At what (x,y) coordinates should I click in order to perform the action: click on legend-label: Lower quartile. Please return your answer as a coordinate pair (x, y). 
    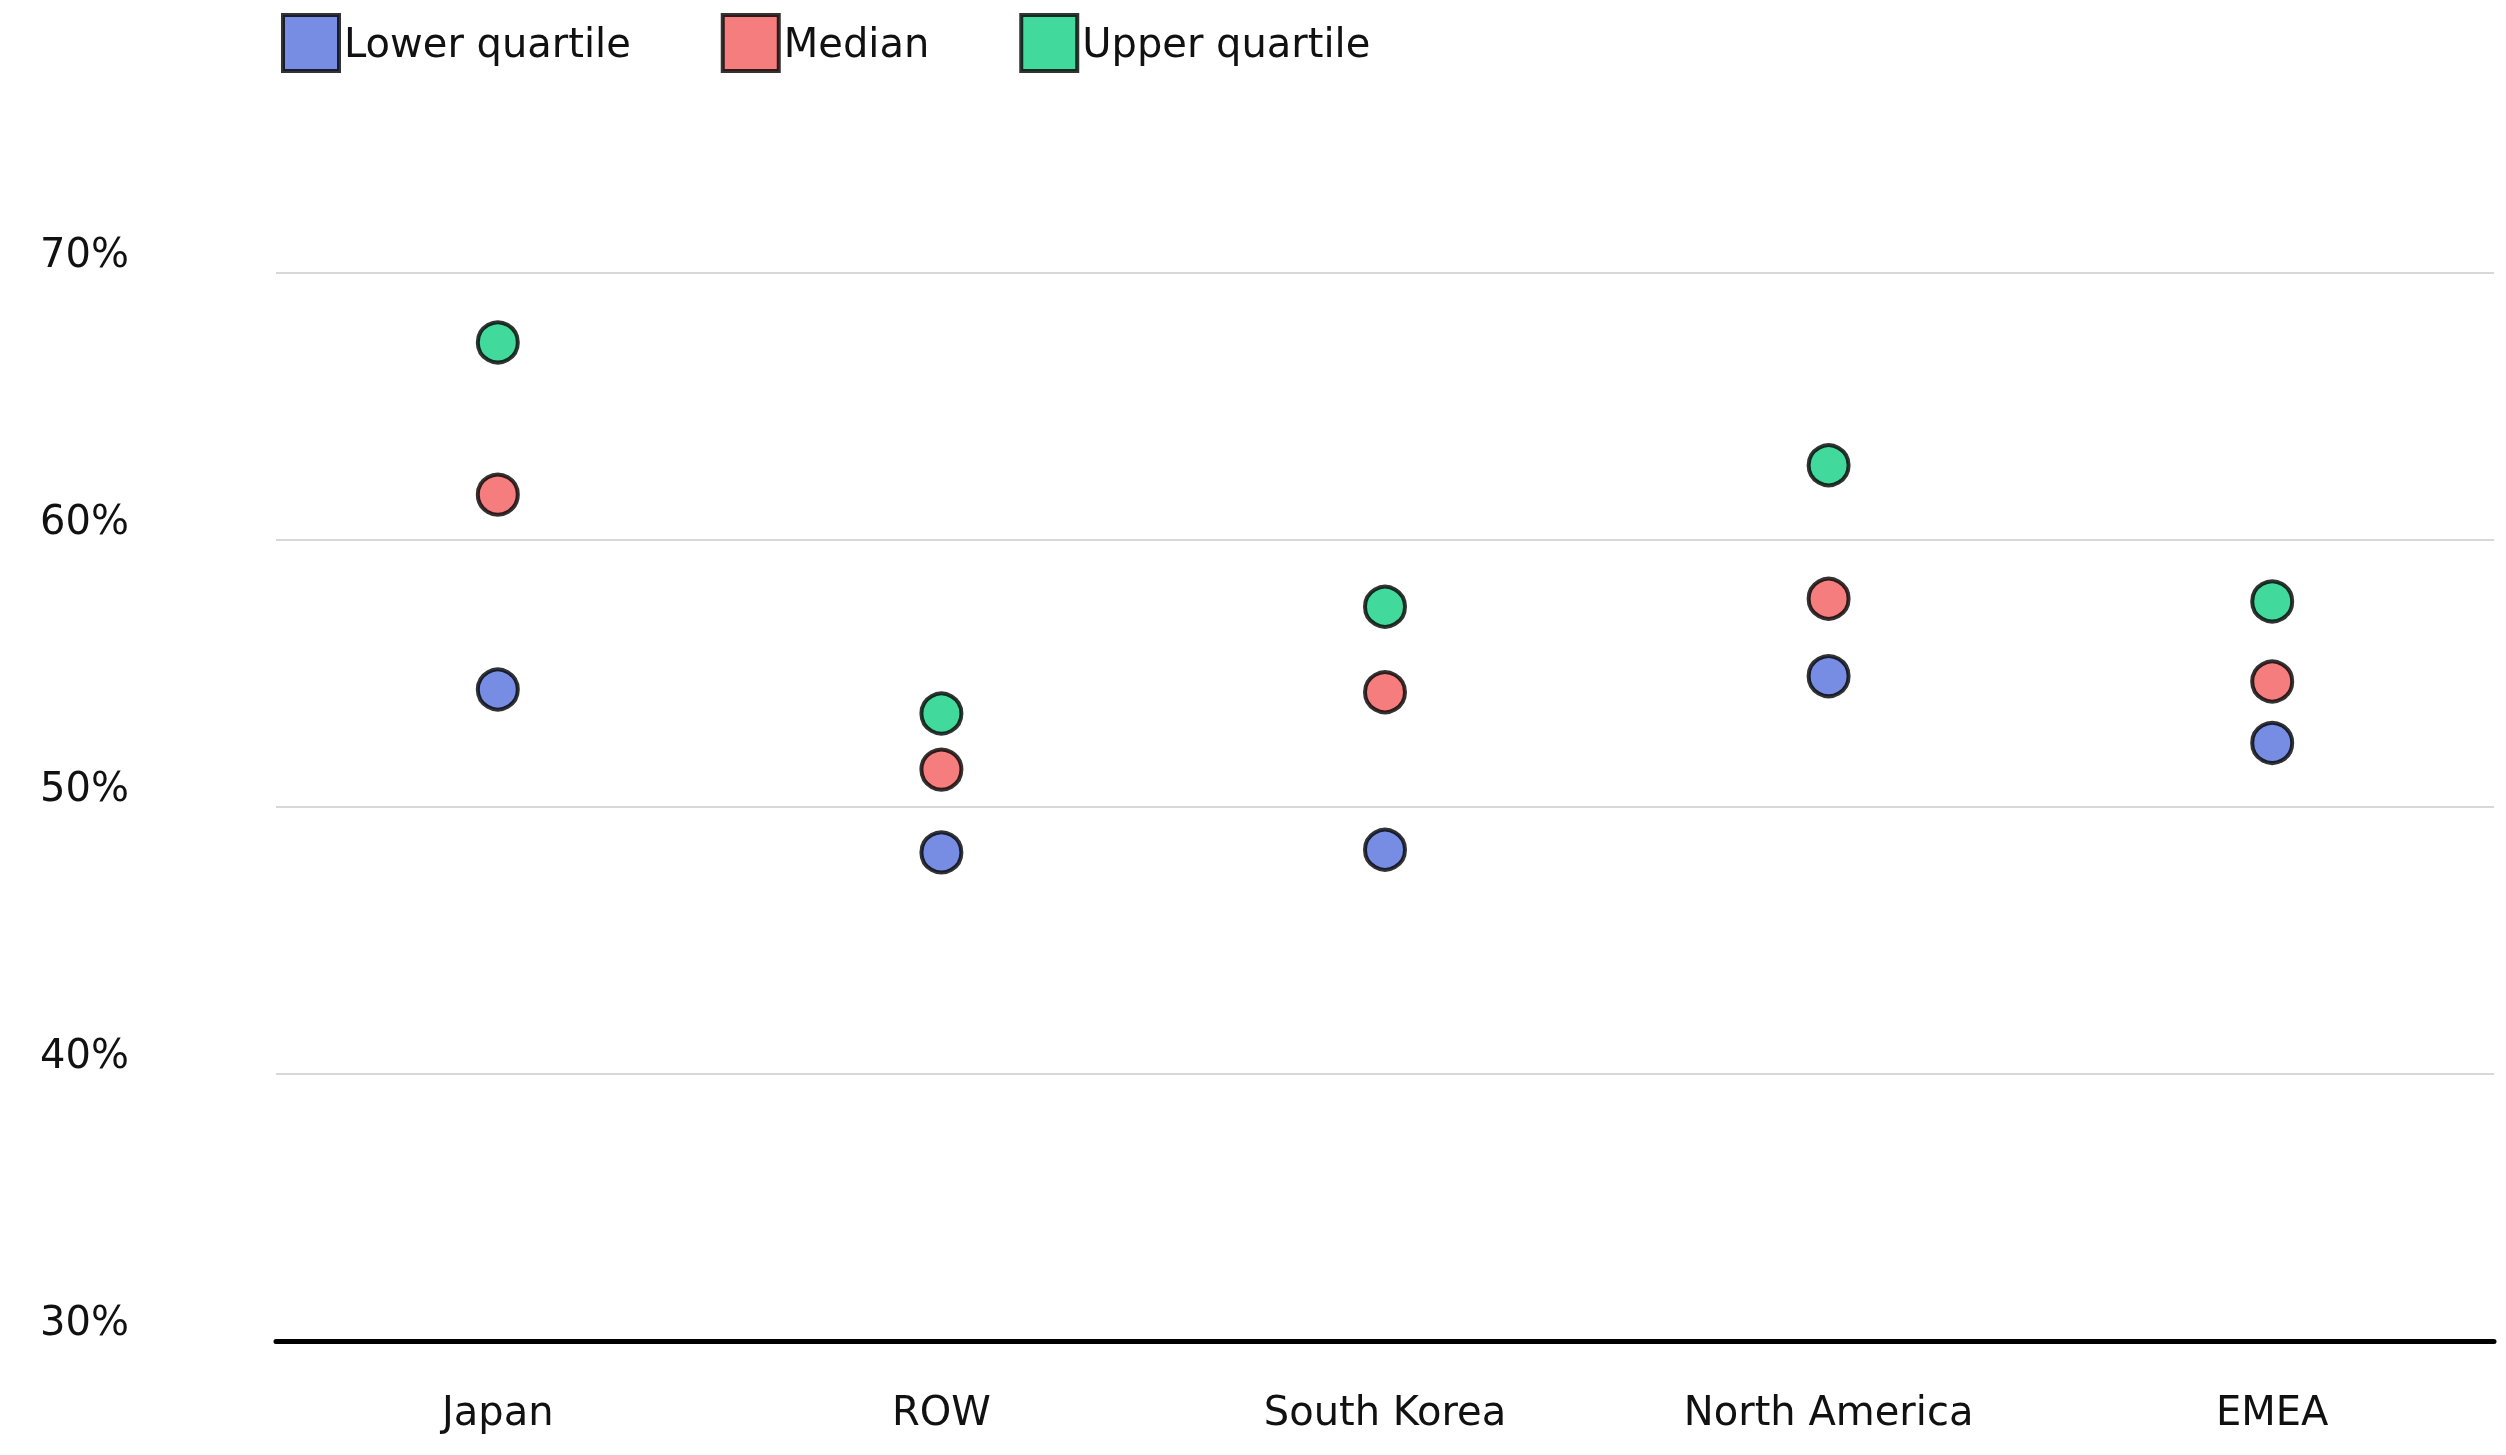
    Looking at the image, I should click on (487, 43).